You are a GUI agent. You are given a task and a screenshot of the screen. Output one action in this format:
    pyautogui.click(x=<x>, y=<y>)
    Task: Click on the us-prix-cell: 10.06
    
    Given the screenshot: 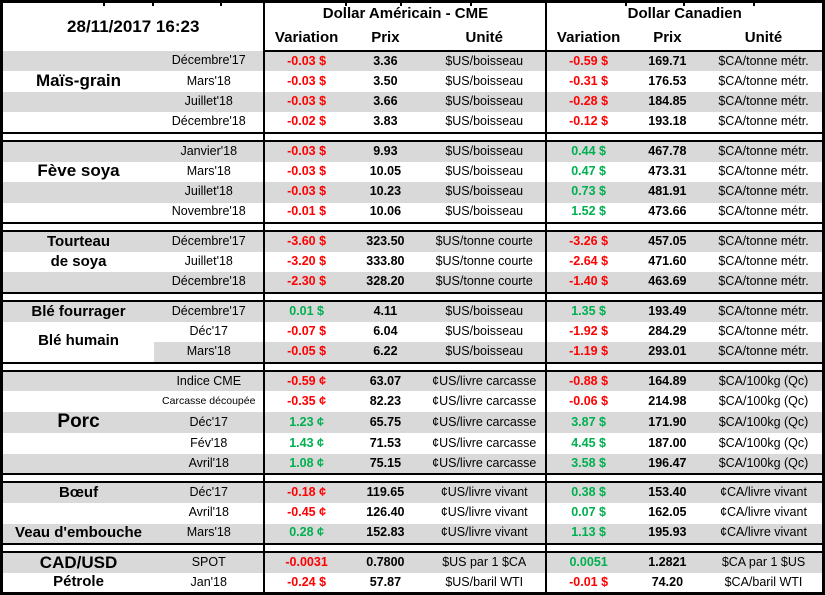 What is the action you would take?
    pyautogui.click(x=385, y=213)
    